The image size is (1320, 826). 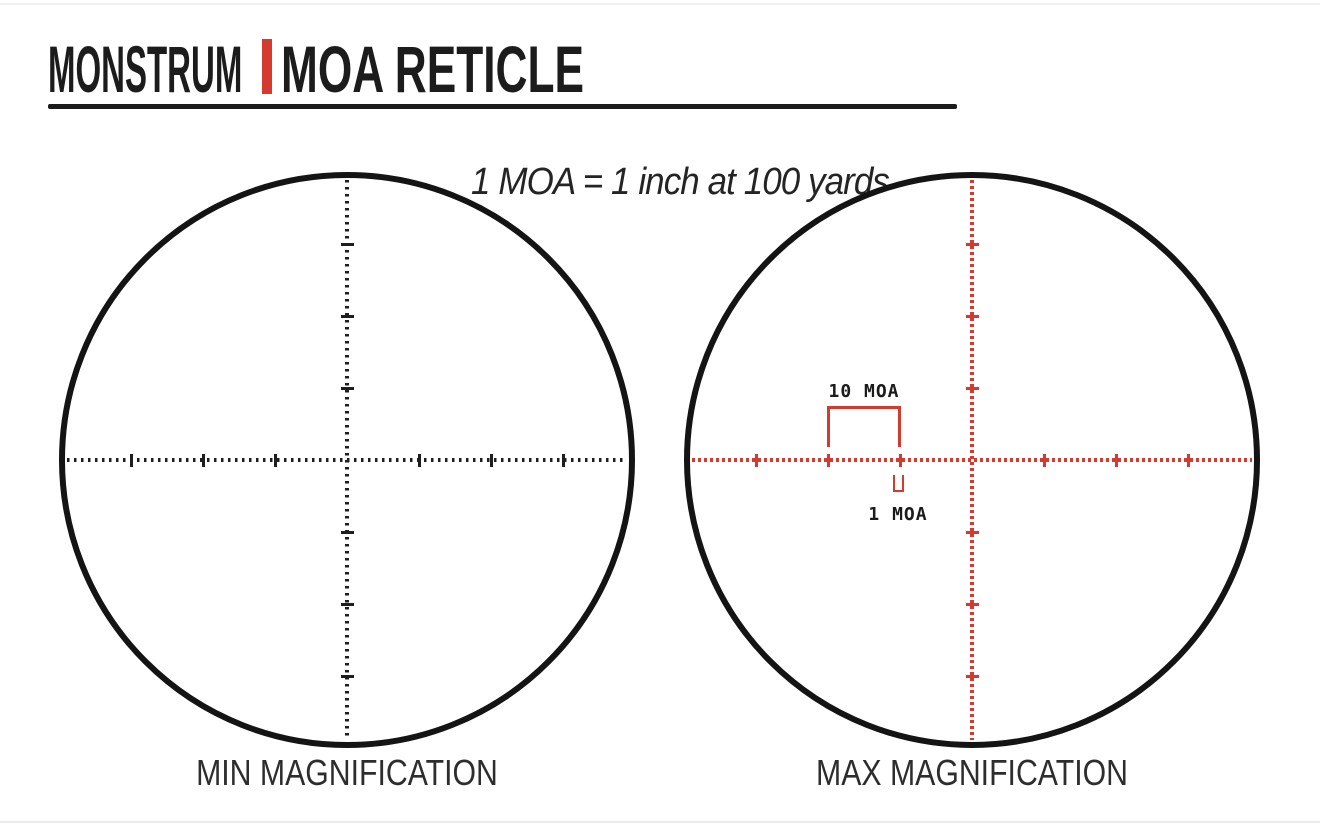 I want to click on page-title: MOA RETICLE, so click(x=432, y=69).